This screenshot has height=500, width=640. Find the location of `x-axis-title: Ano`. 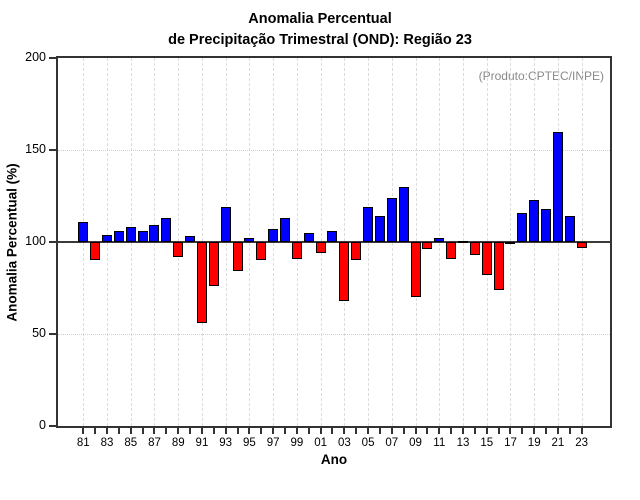

x-axis-title: Ano is located at coordinates (334, 459).